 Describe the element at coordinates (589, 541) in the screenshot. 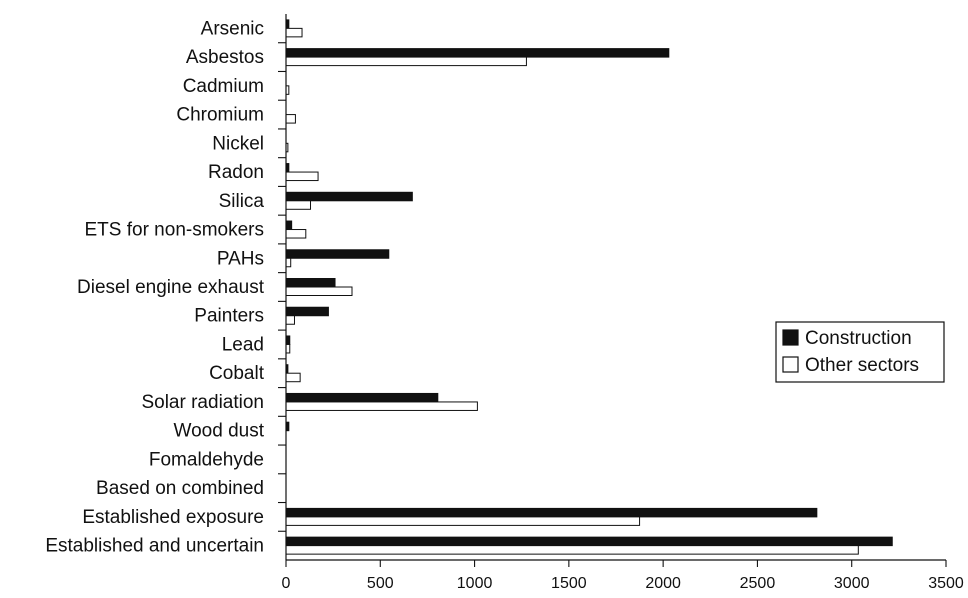

I see `bar-construction-established-and-uncertain` at that location.